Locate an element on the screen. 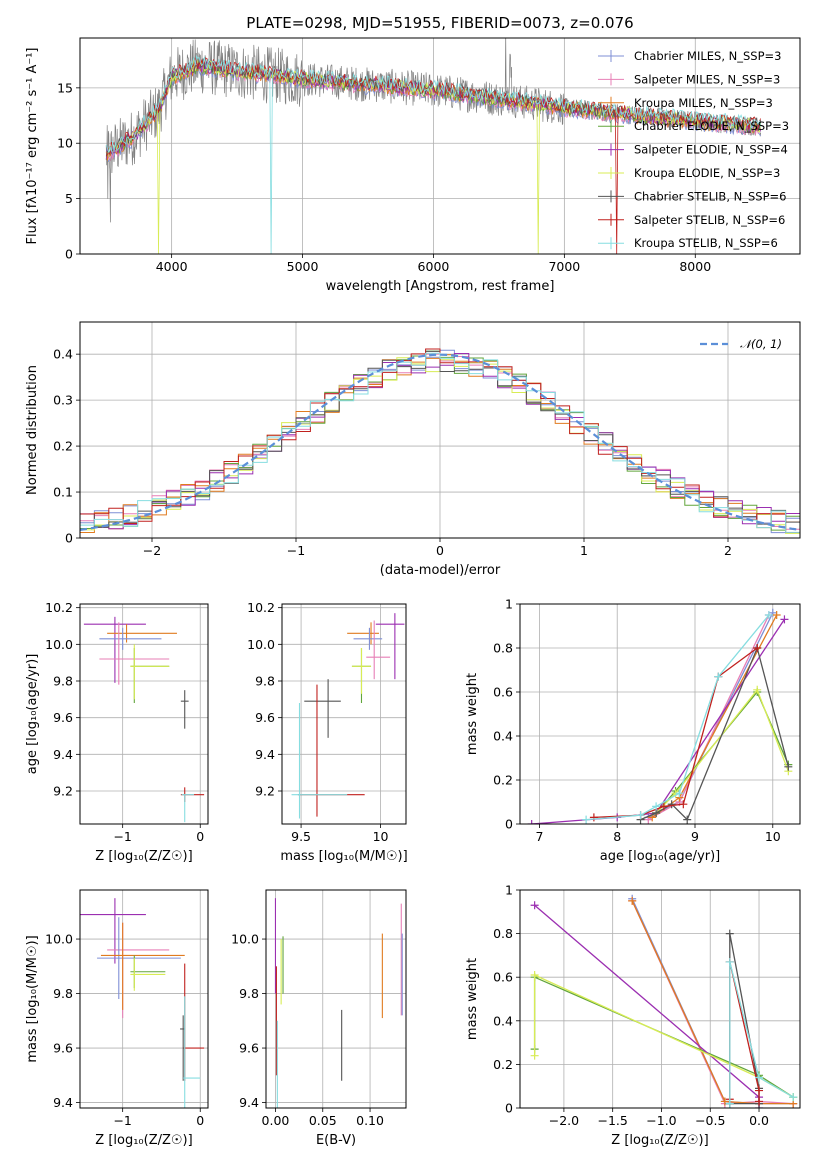 The height and width of the screenshot is (1170, 819). x-tick-label: 9.5 is located at coordinates (301, 836).